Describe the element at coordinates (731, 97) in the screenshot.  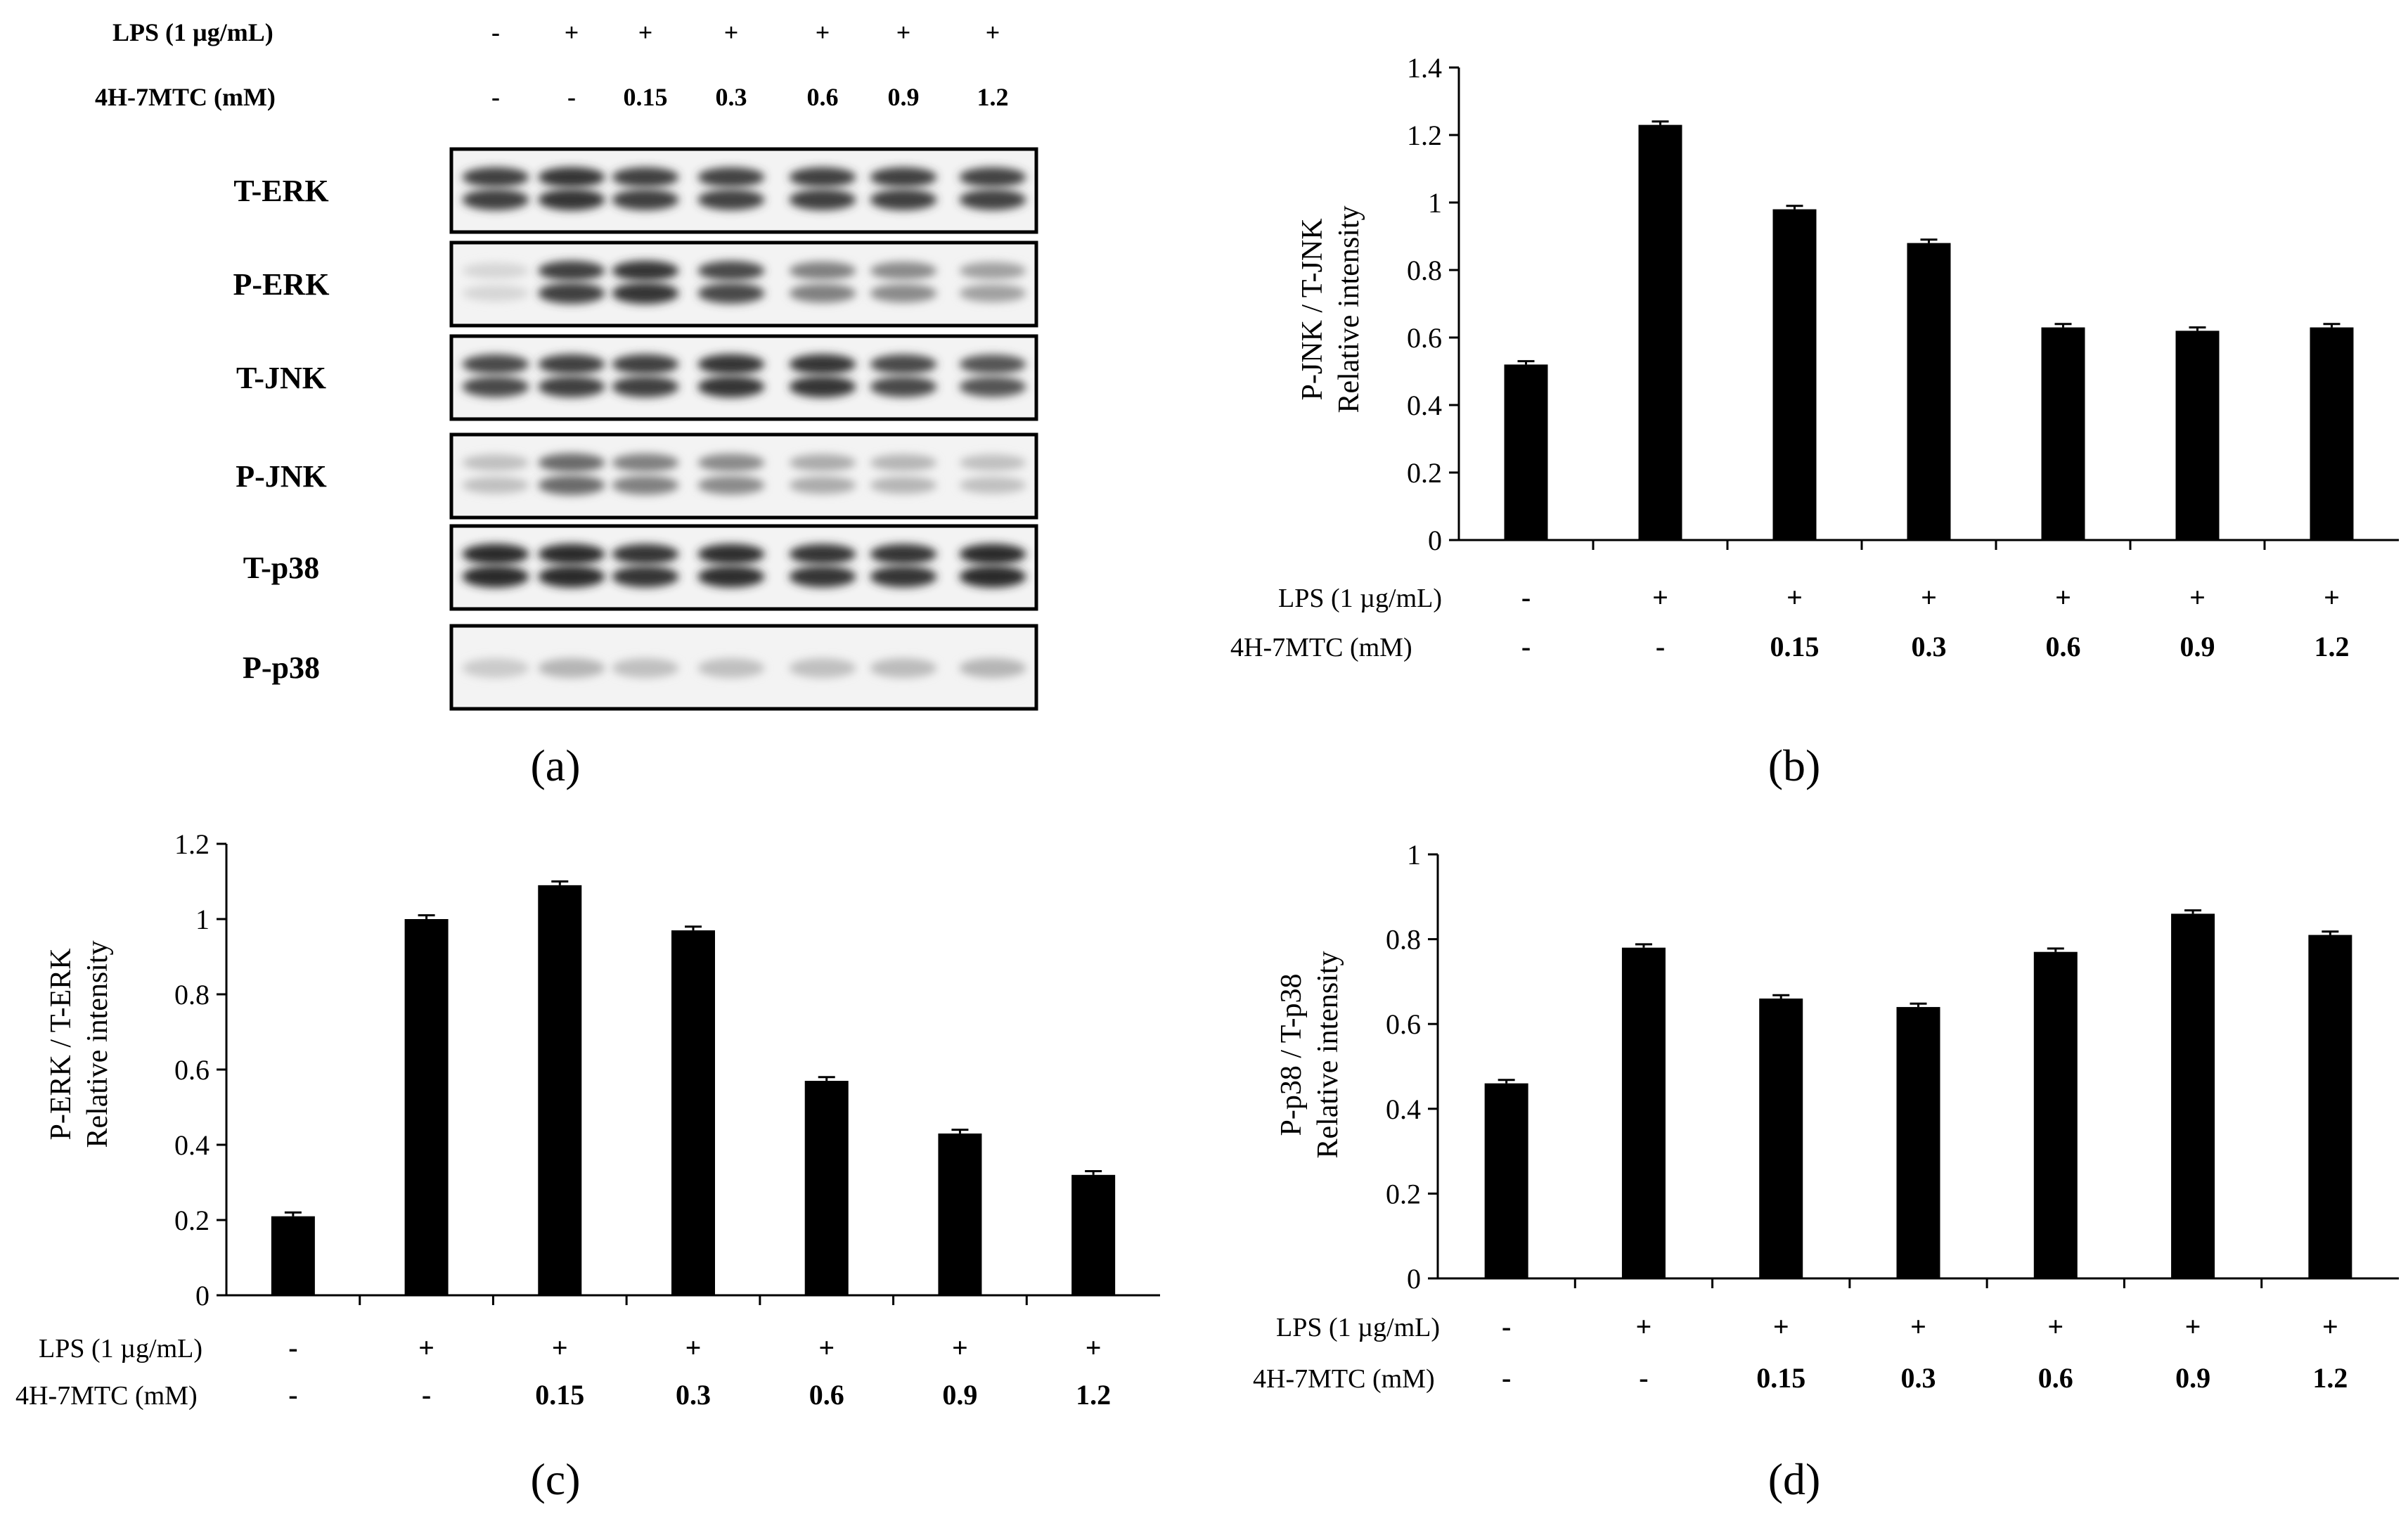
I see `blot-mtc-value: 0.3` at that location.